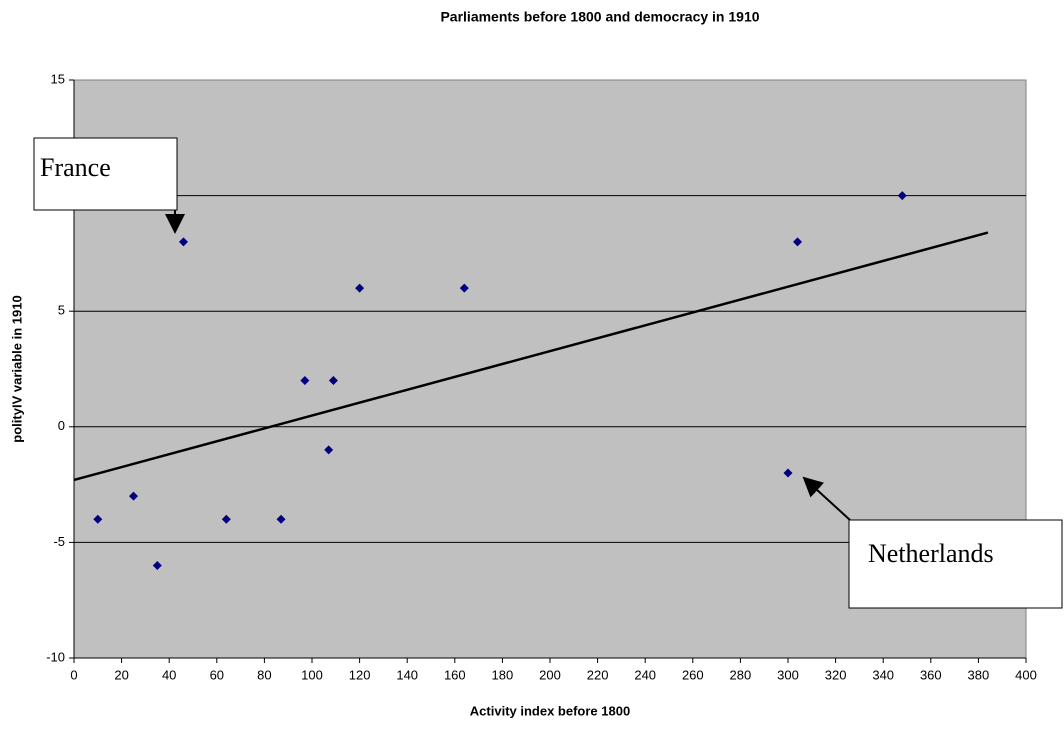 The width and height of the screenshot is (1064, 732). What do you see at coordinates (1026, 674) in the screenshot?
I see `x-tick-label: 400` at bounding box center [1026, 674].